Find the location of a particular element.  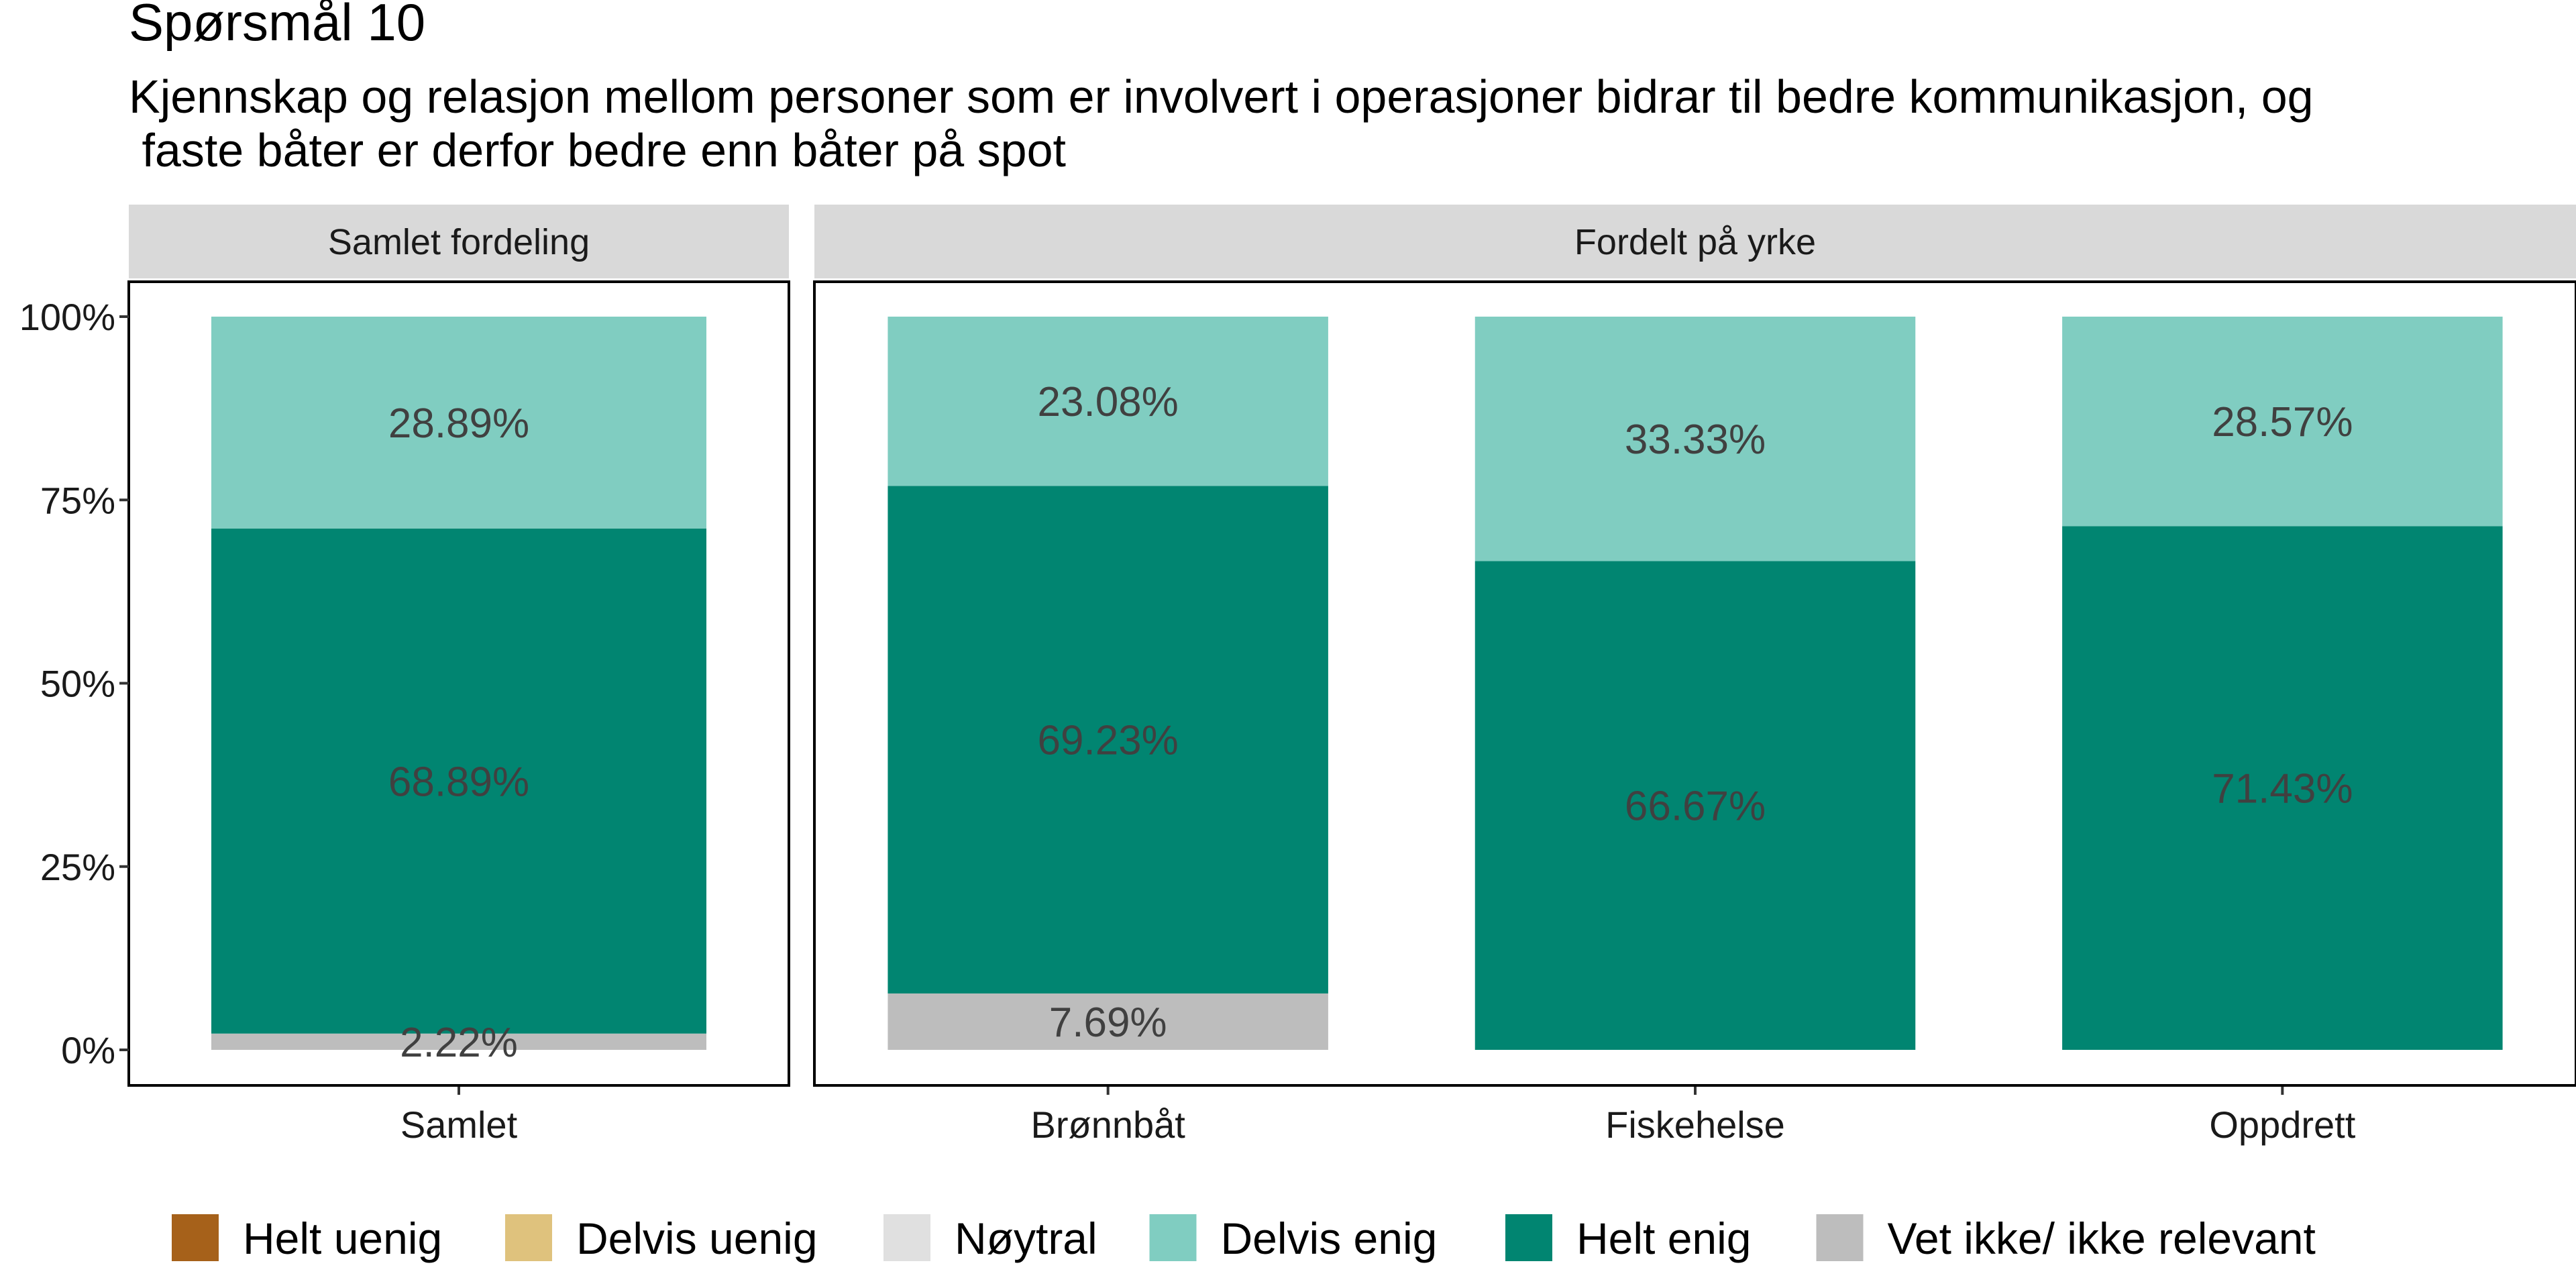

chart-title: Spørsmål 10 is located at coordinates (277, 26).